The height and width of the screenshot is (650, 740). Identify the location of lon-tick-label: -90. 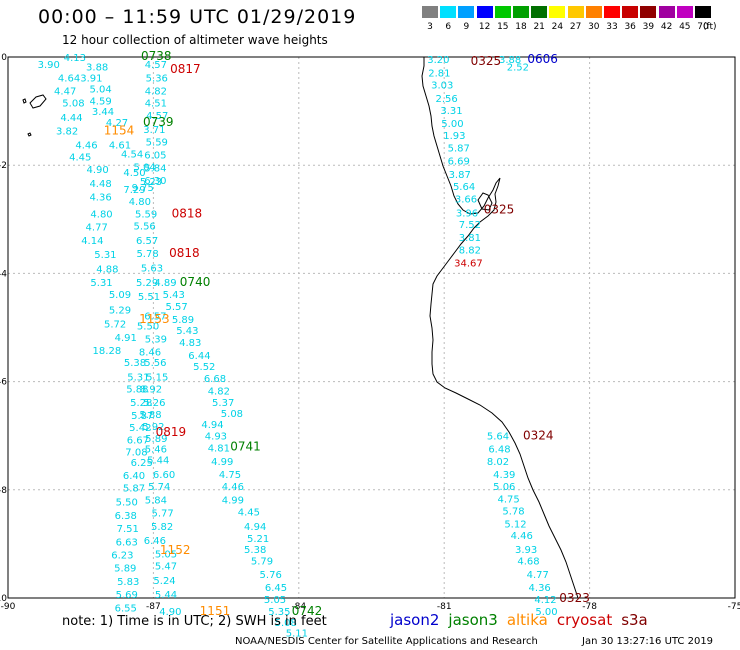
(8, 607).